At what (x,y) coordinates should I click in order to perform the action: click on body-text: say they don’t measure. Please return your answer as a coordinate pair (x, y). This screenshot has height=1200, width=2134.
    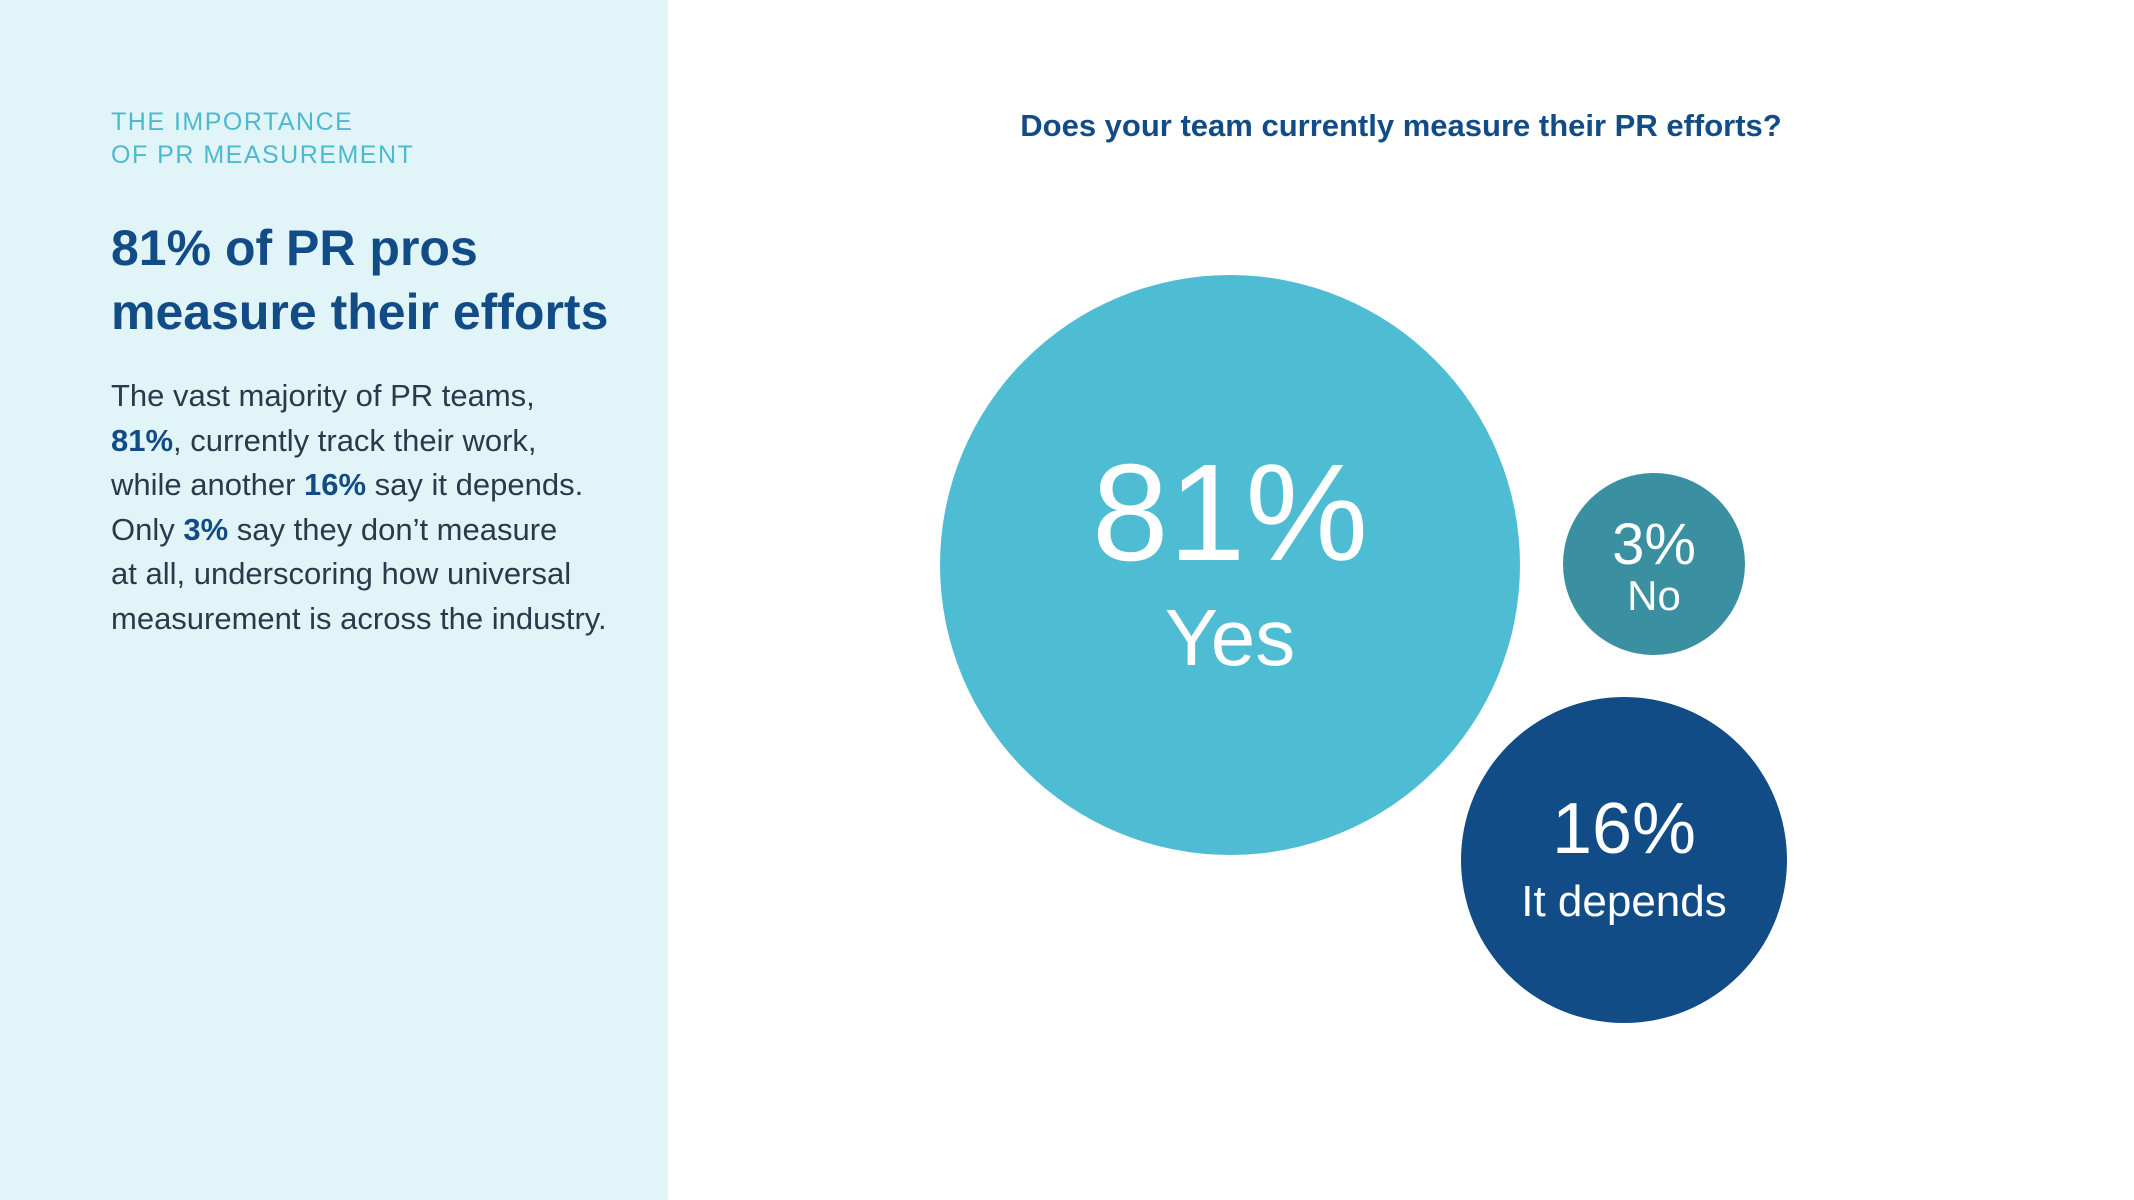
    Looking at the image, I should click on (393, 529).